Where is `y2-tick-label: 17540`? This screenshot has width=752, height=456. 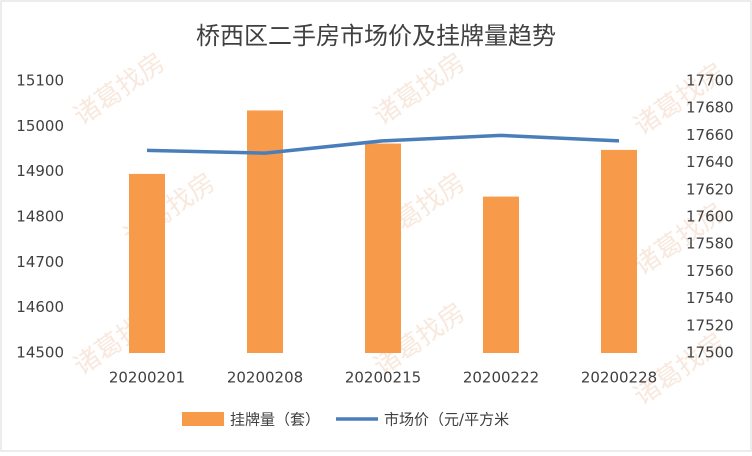 y2-tick-label: 17540 is located at coordinates (710, 298).